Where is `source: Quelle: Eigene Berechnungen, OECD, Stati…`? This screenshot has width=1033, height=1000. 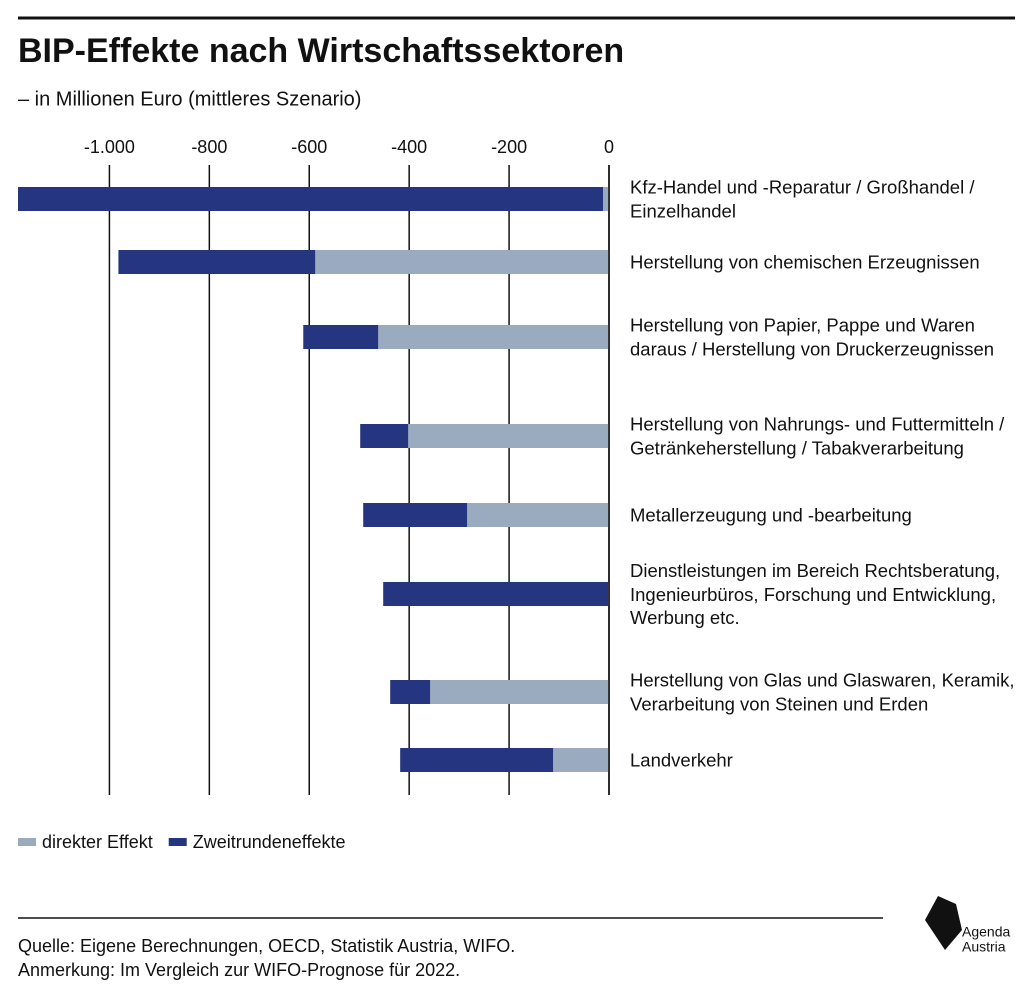 source: Quelle: Eigene Berechnungen, OECD, Stati… is located at coordinates (266, 946).